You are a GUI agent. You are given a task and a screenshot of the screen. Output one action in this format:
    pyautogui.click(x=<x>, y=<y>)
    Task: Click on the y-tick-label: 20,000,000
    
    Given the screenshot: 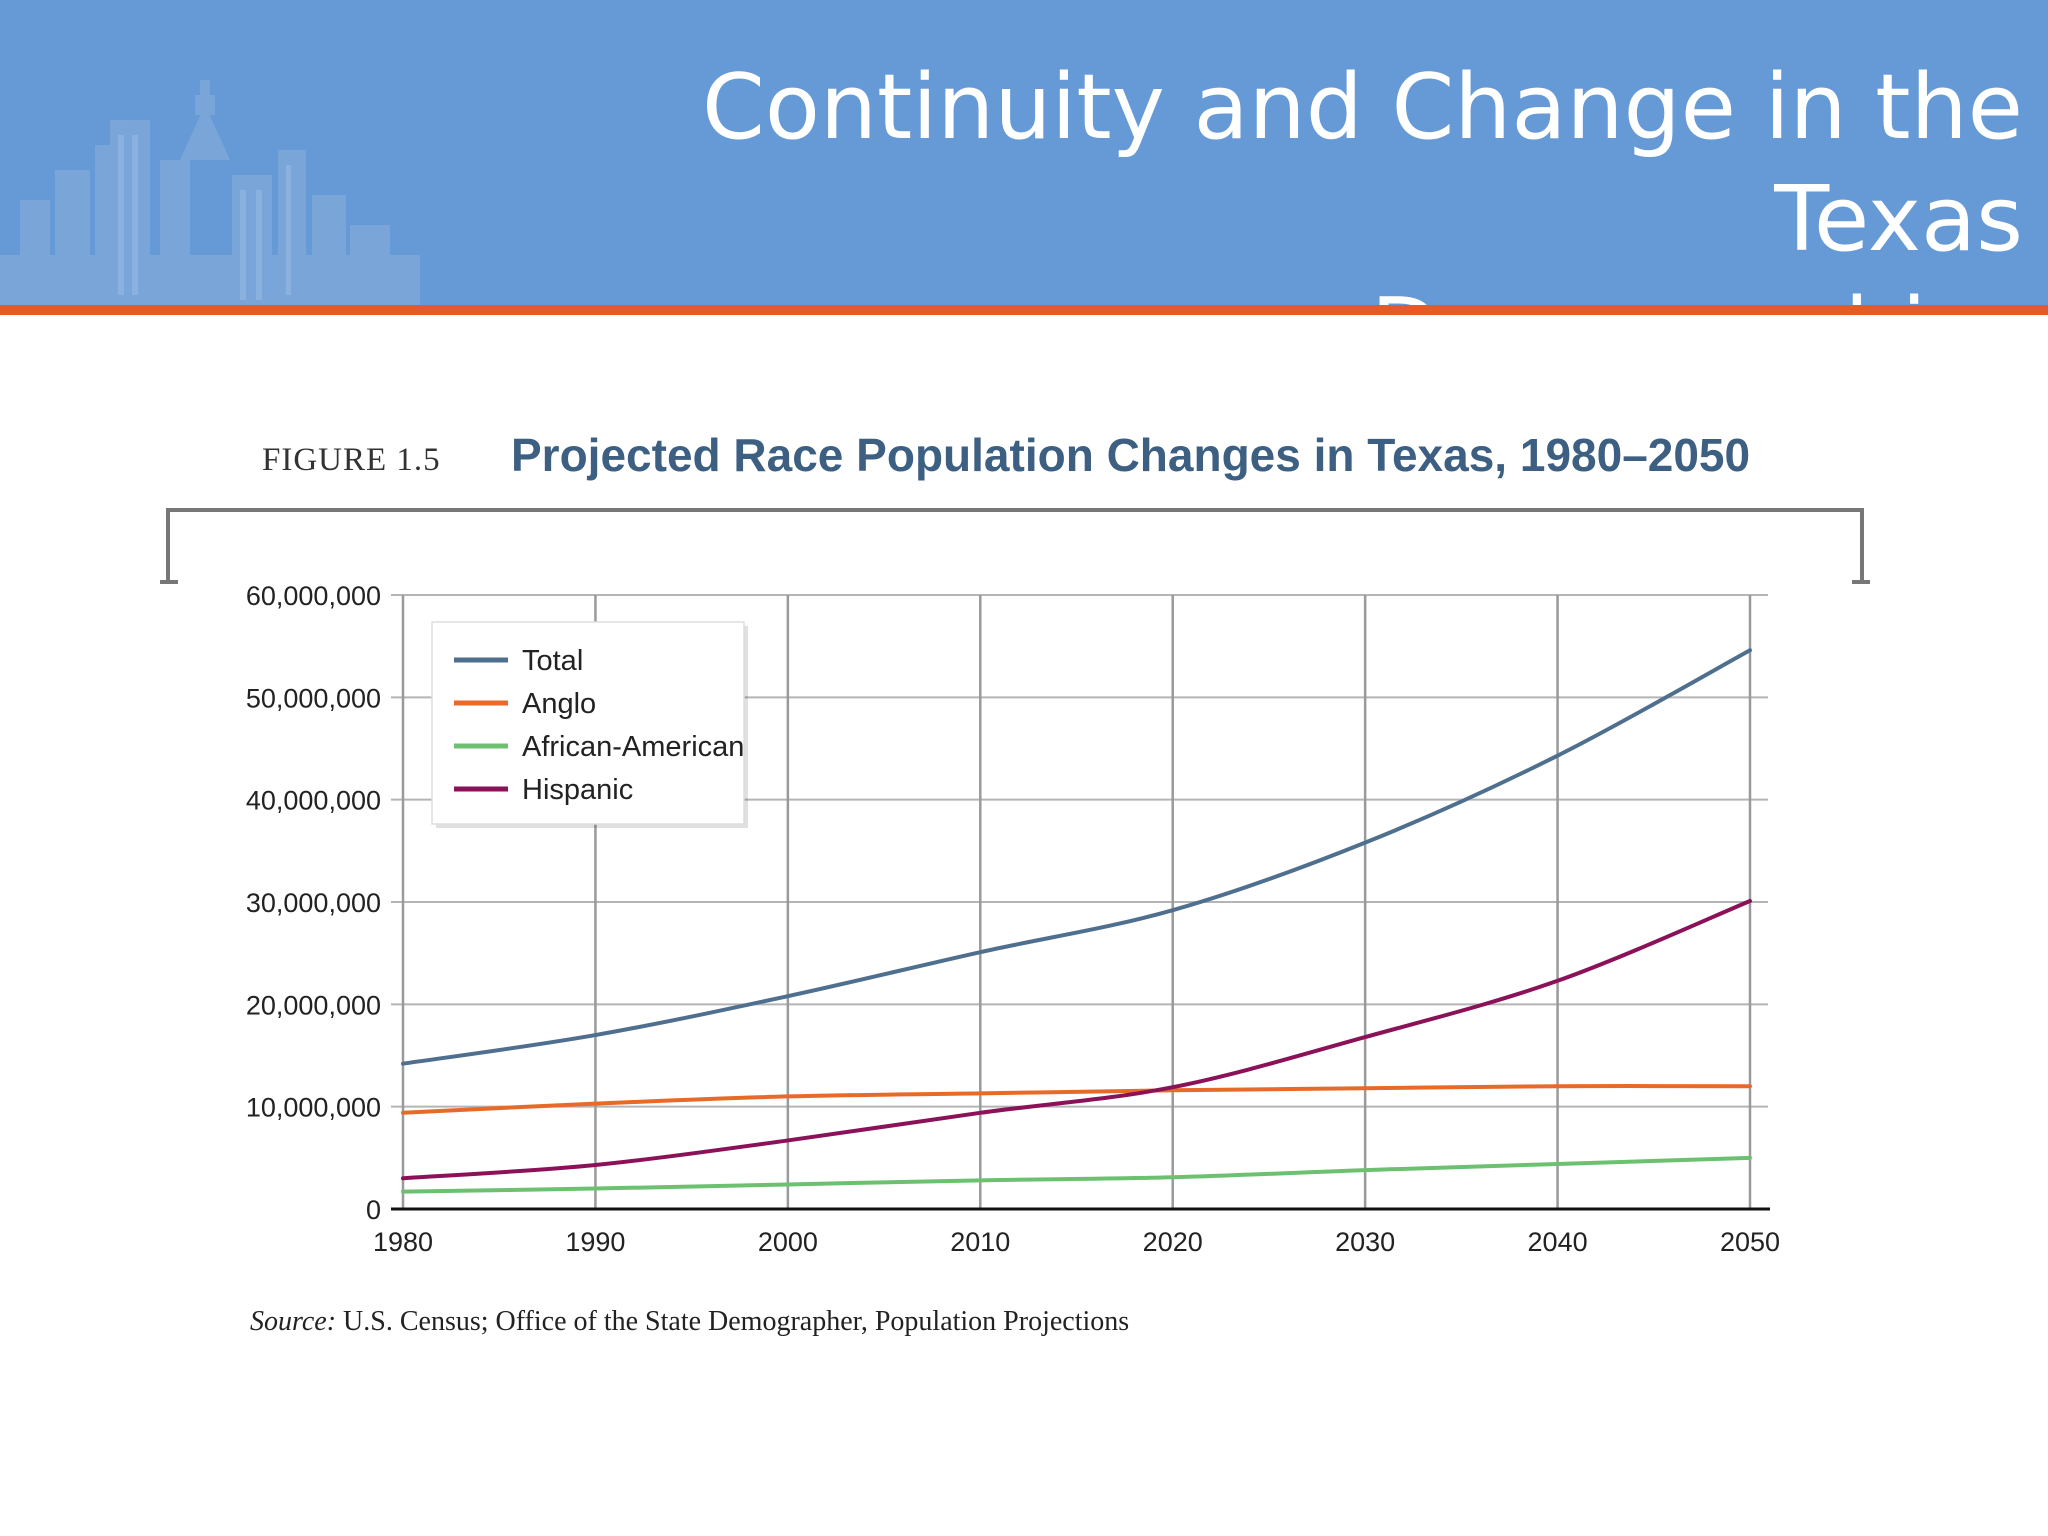 What is the action you would take?
    pyautogui.click(x=313, y=1005)
    